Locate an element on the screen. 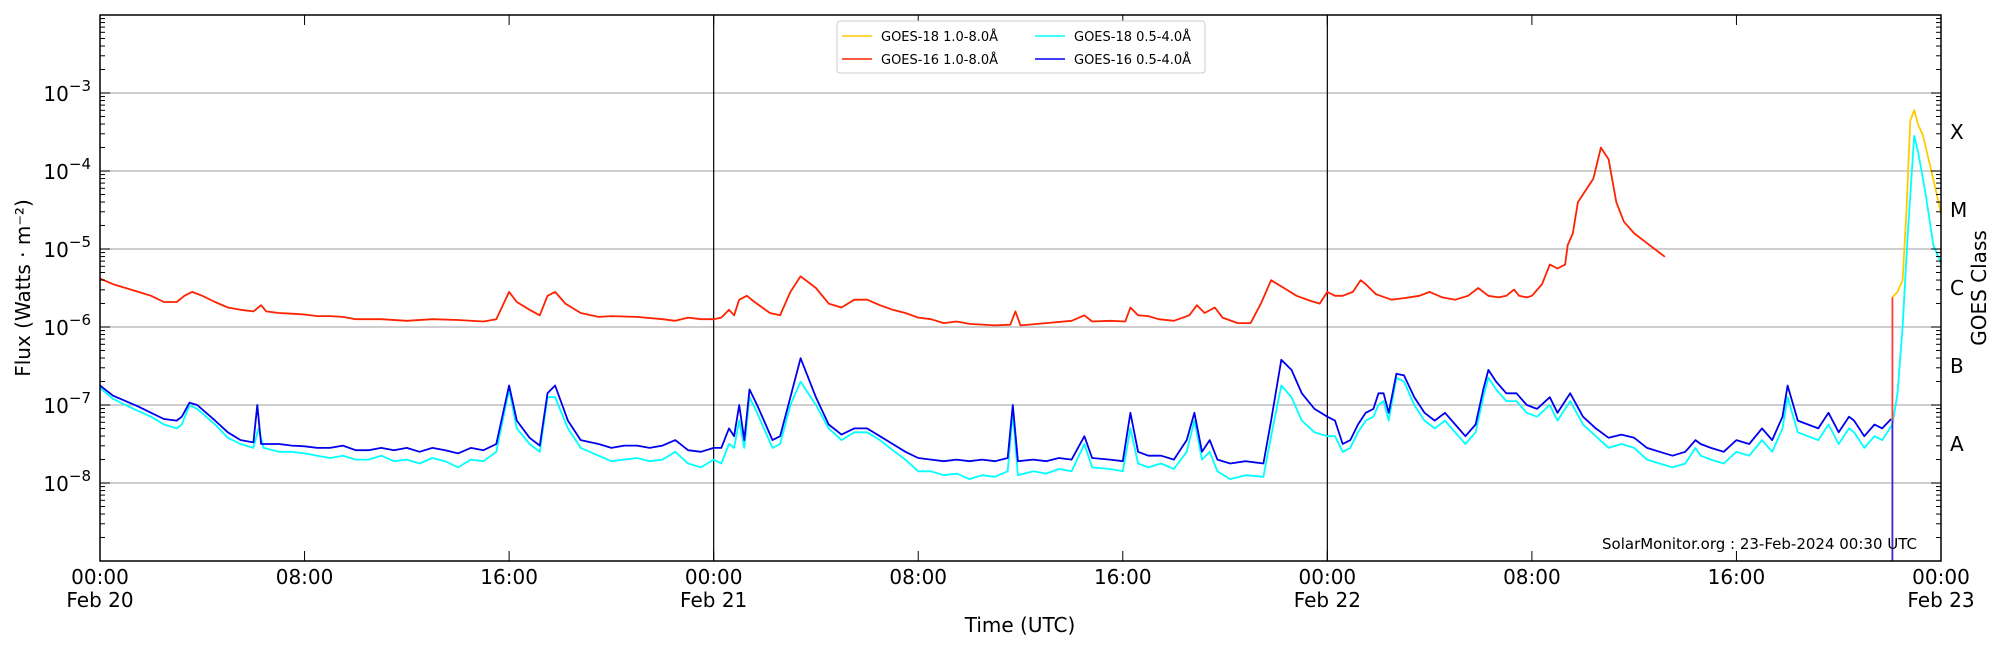  y-tick-label: 10⁻³ is located at coordinates (67, 91).